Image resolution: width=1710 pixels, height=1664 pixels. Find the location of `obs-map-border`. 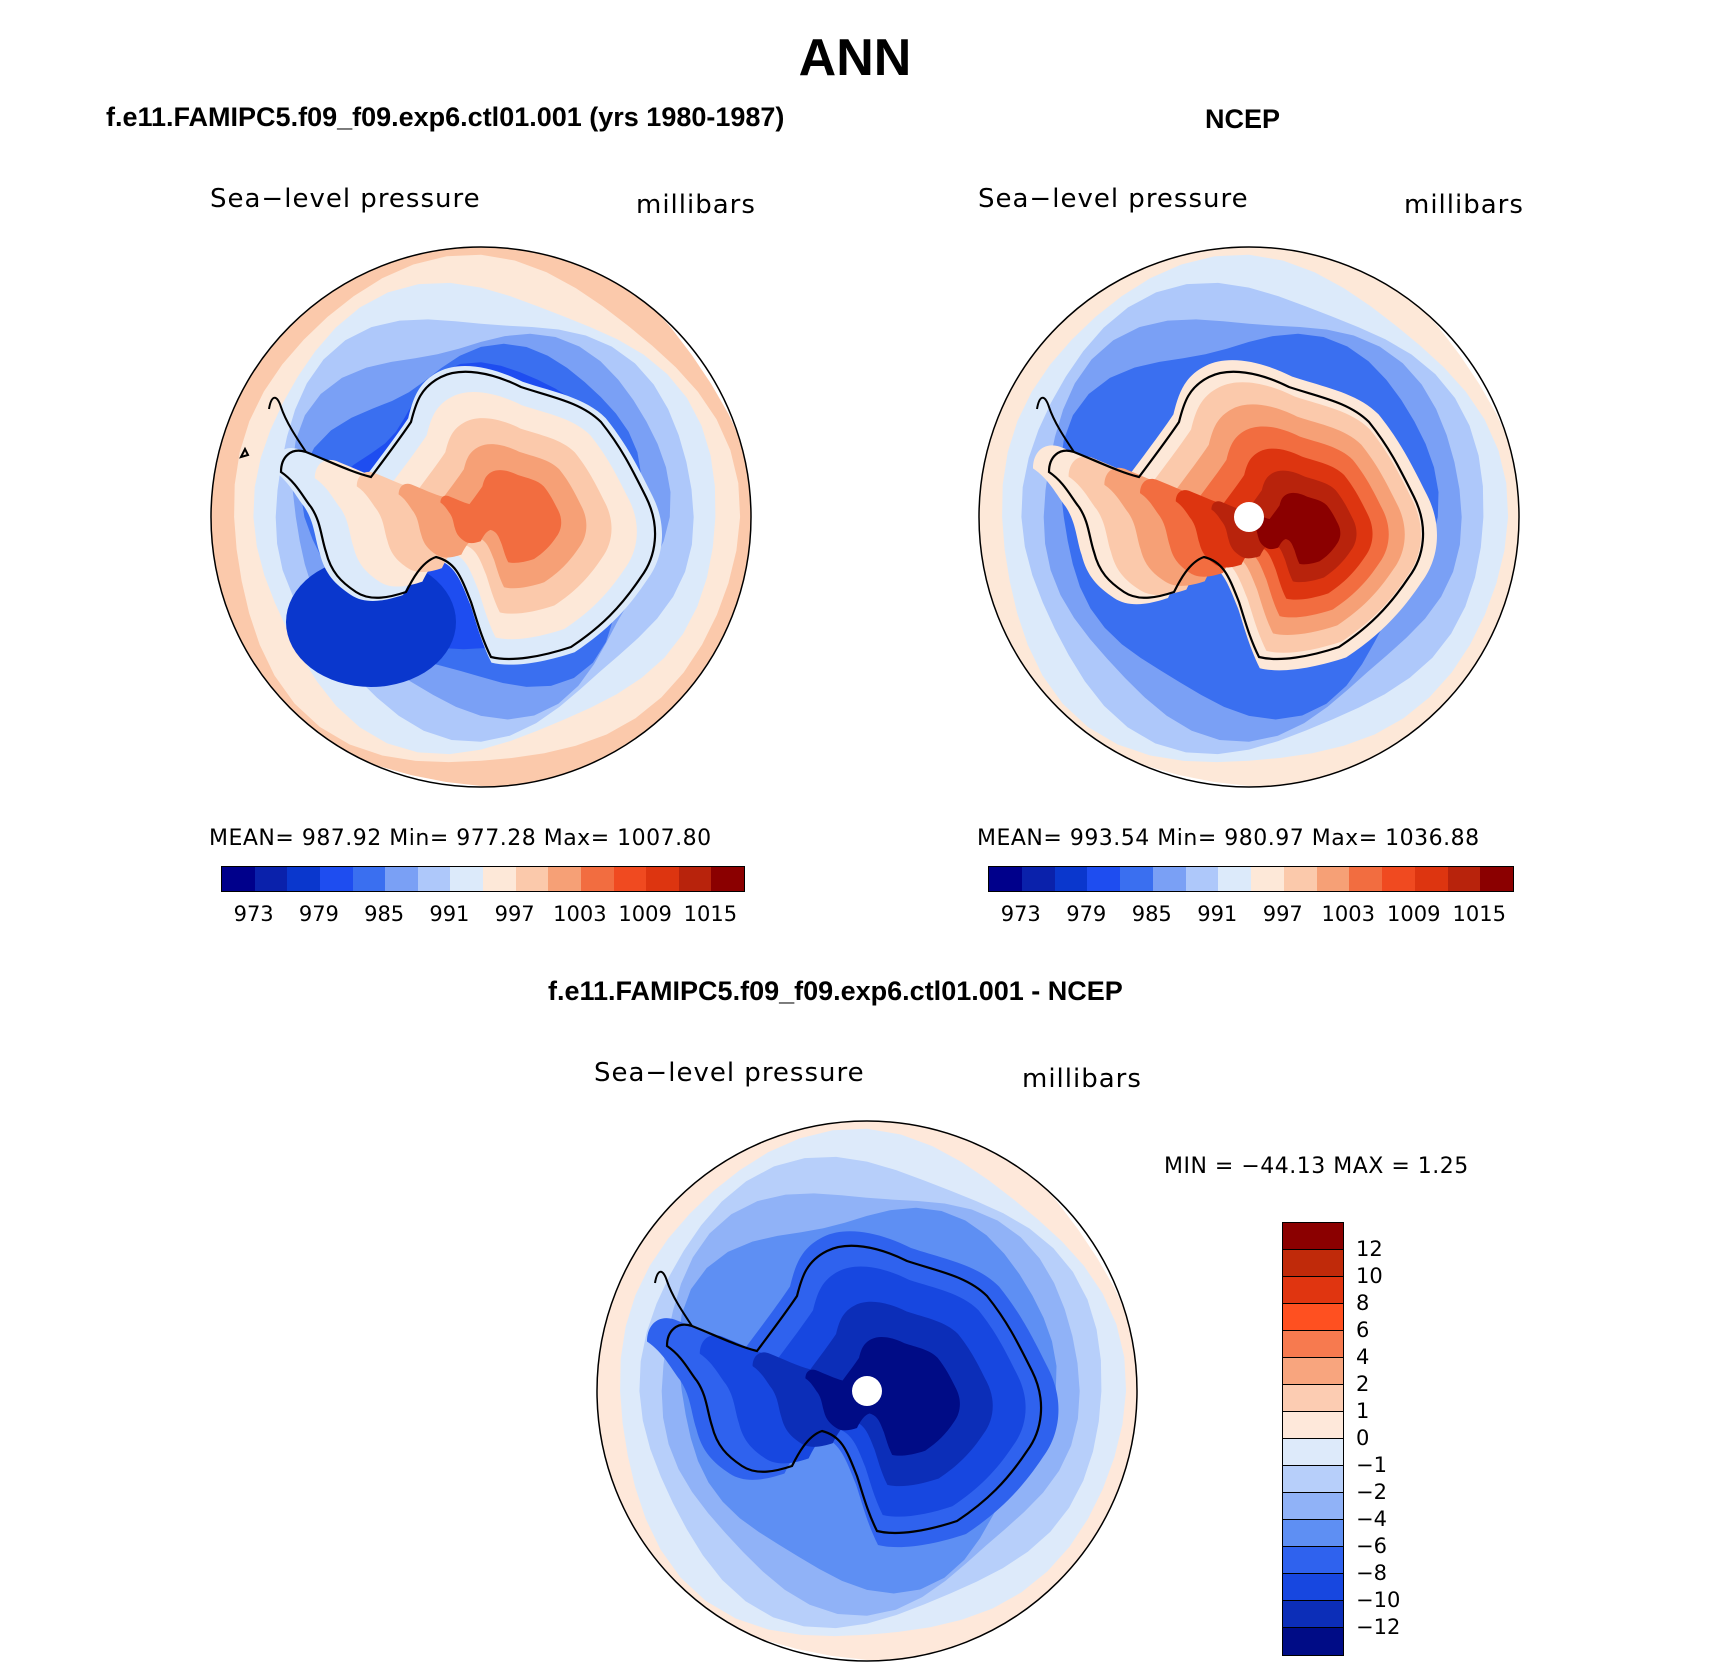

obs-map-border is located at coordinates (1249, 517).